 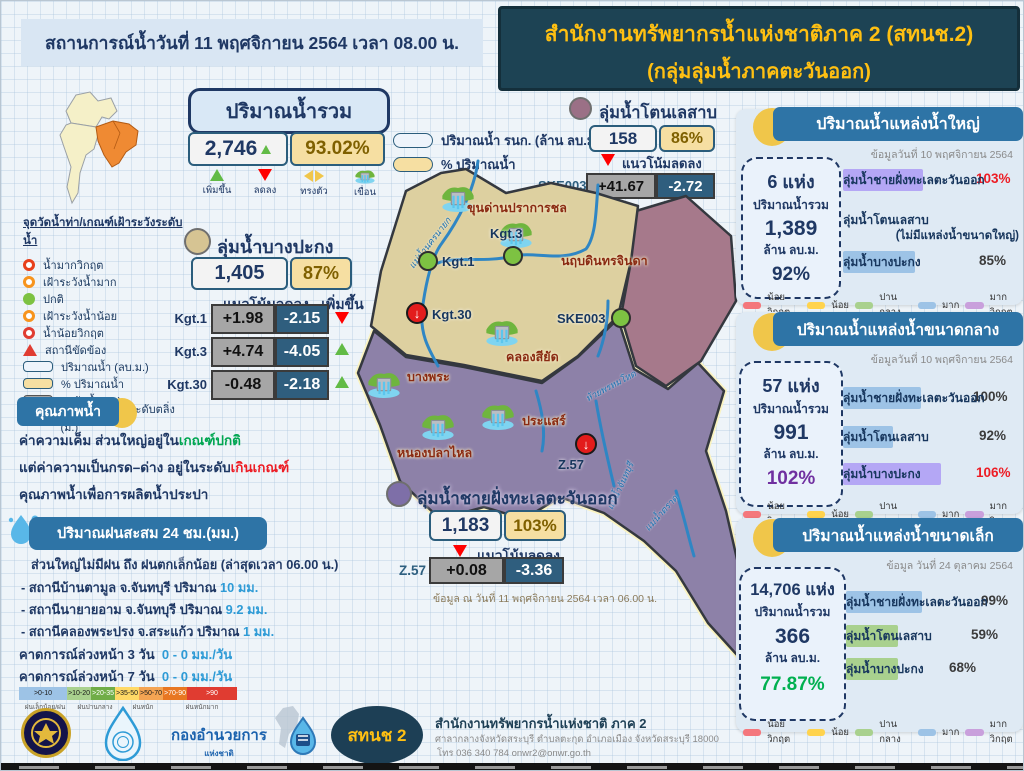 I want to click on bangpakong-percent: 87%, so click(x=321, y=273).